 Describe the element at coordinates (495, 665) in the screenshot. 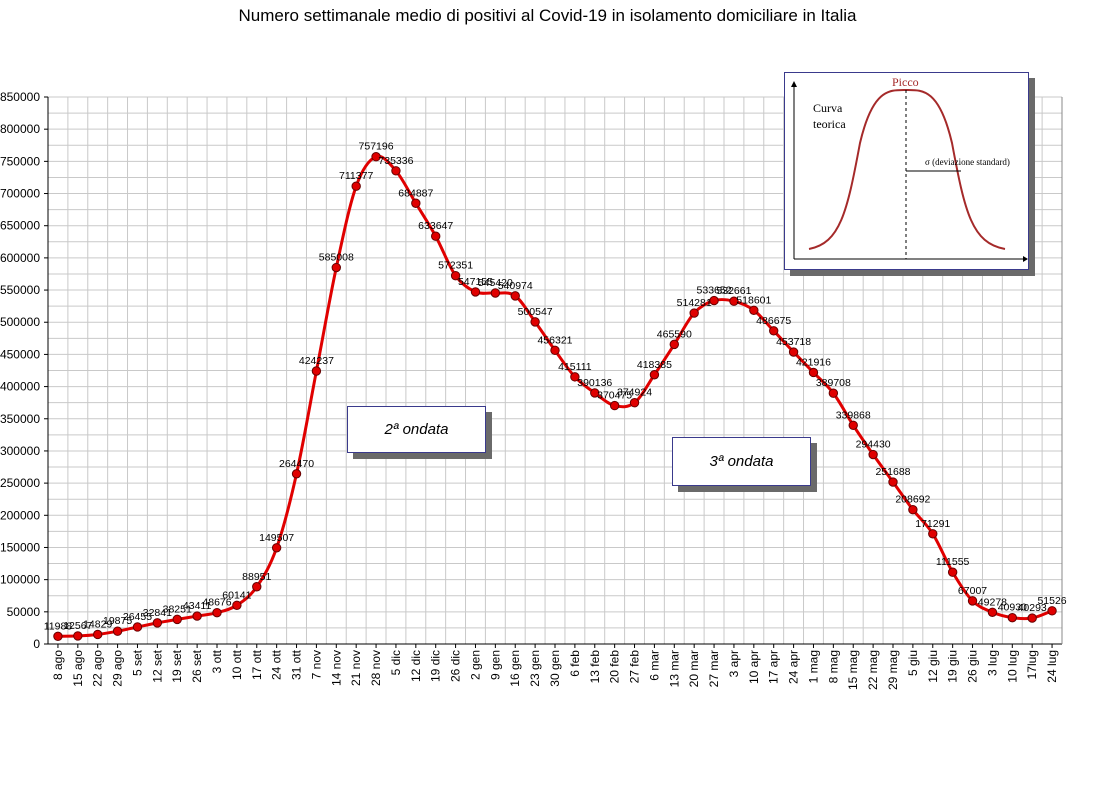

I see `x-tick-label: 9 gen` at that location.